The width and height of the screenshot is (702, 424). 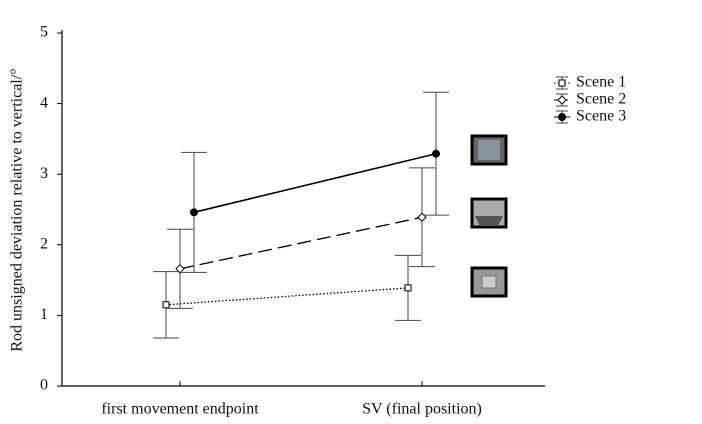 What do you see at coordinates (44, 243) in the screenshot?
I see `y-tick-label: 2` at bounding box center [44, 243].